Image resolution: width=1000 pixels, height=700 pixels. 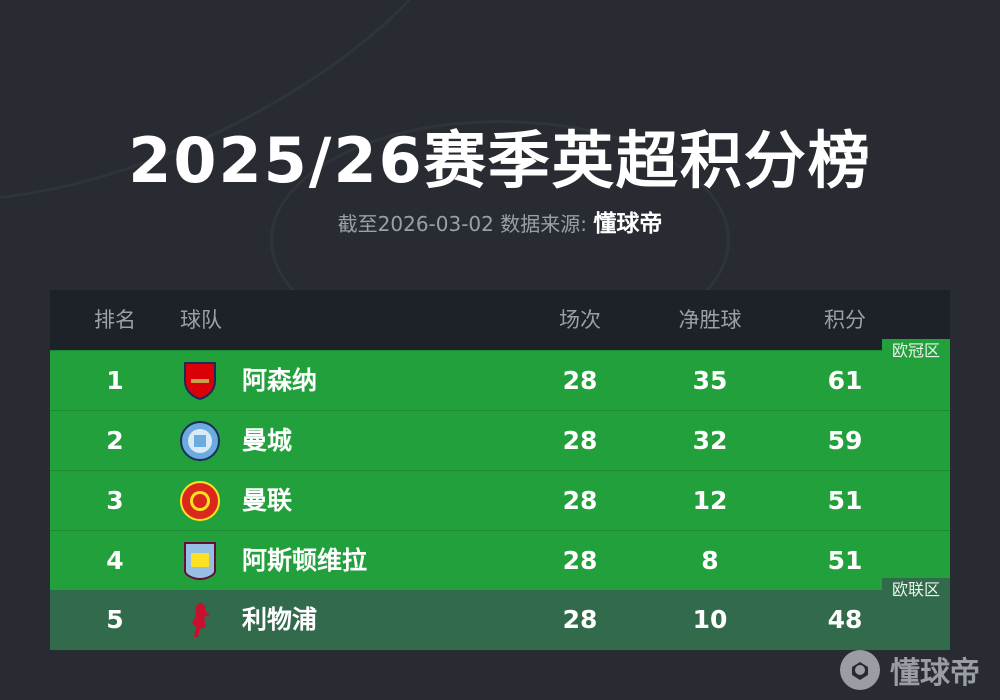 I want to click on arsenal-crest-icon, so click(x=200, y=381).